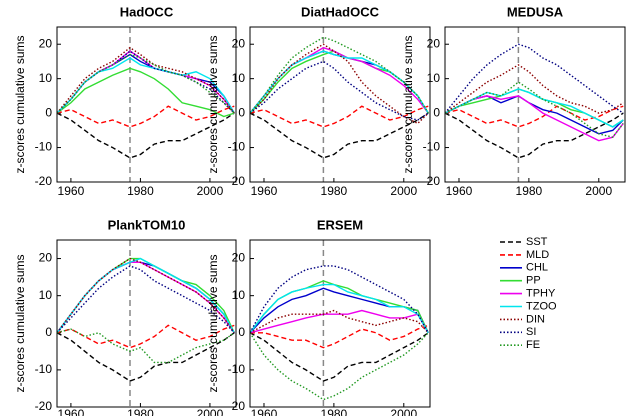 The image size is (644, 416). Describe the element at coordinates (537, 242) in the screenshot. I see `legend-label: SST` at that location.